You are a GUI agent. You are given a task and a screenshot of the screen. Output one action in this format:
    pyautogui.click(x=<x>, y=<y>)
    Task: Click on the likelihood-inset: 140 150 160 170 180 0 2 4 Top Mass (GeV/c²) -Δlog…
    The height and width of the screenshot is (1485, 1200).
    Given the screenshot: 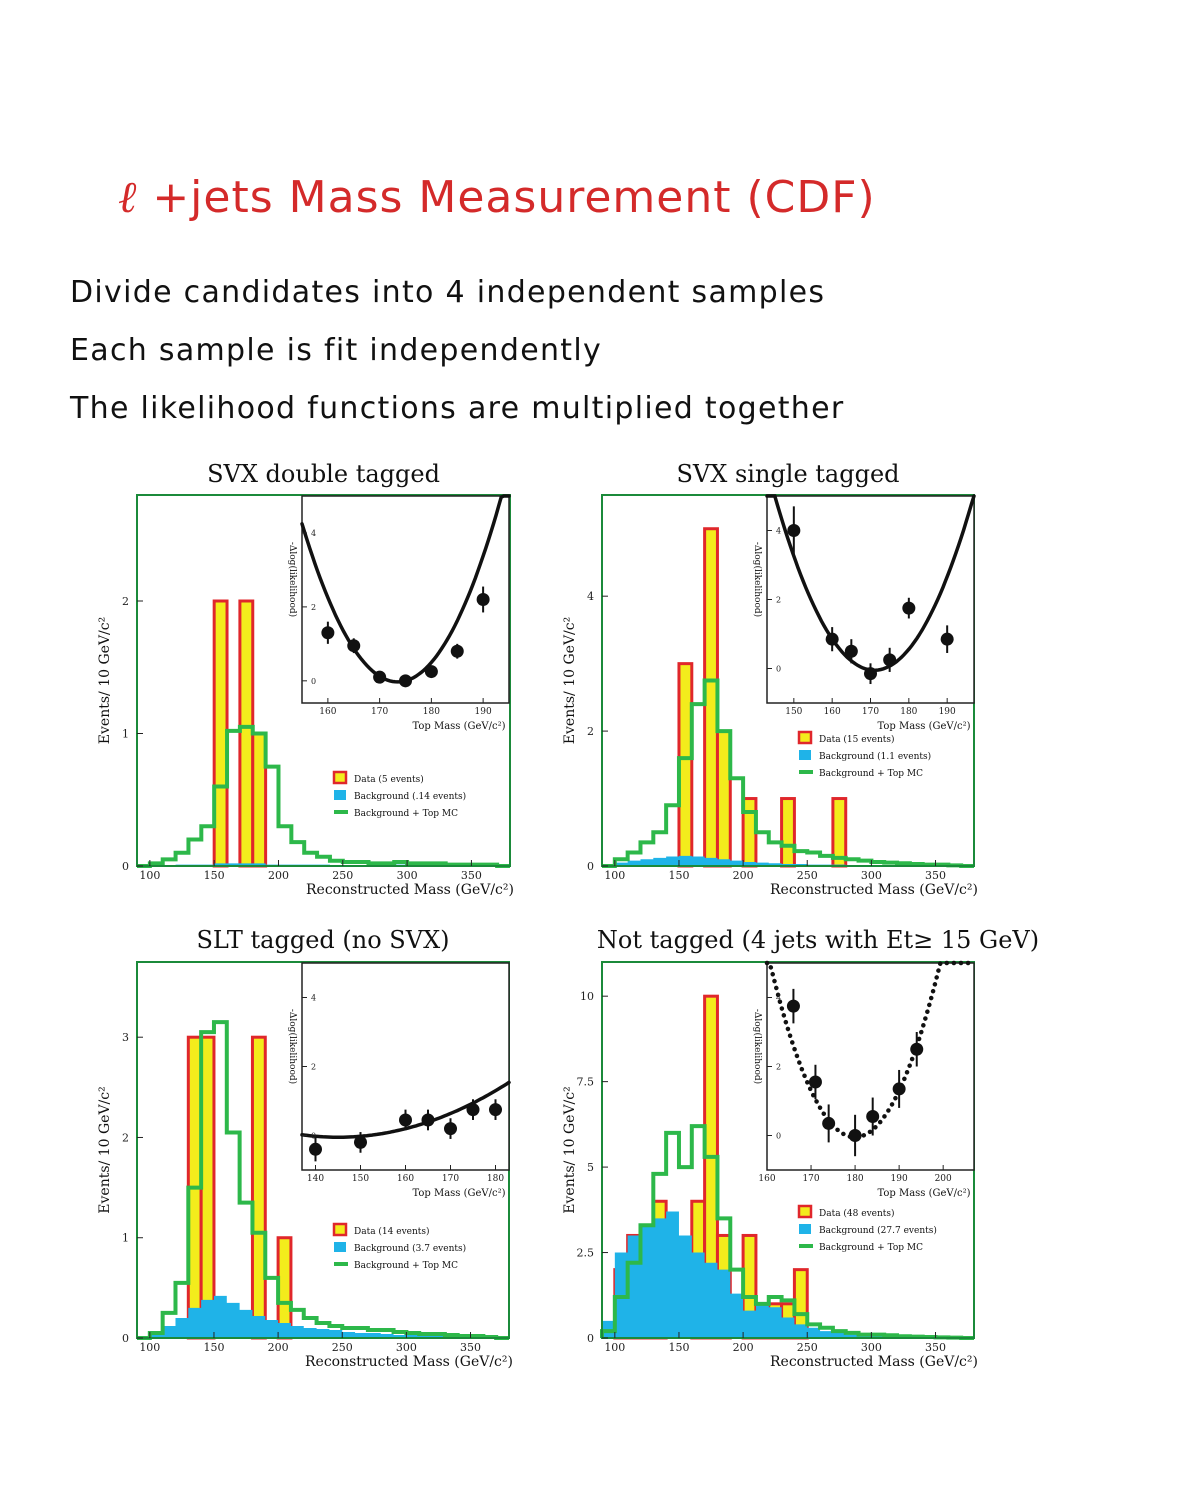 What is the action you would take?
    pyautogui.click(x=399, y=1080)
    